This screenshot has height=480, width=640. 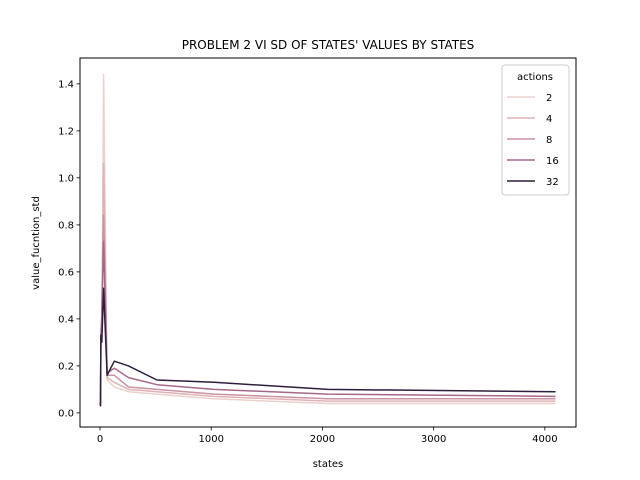 I want to click on x-tick-label: 1000, so click(x=211, y=439).